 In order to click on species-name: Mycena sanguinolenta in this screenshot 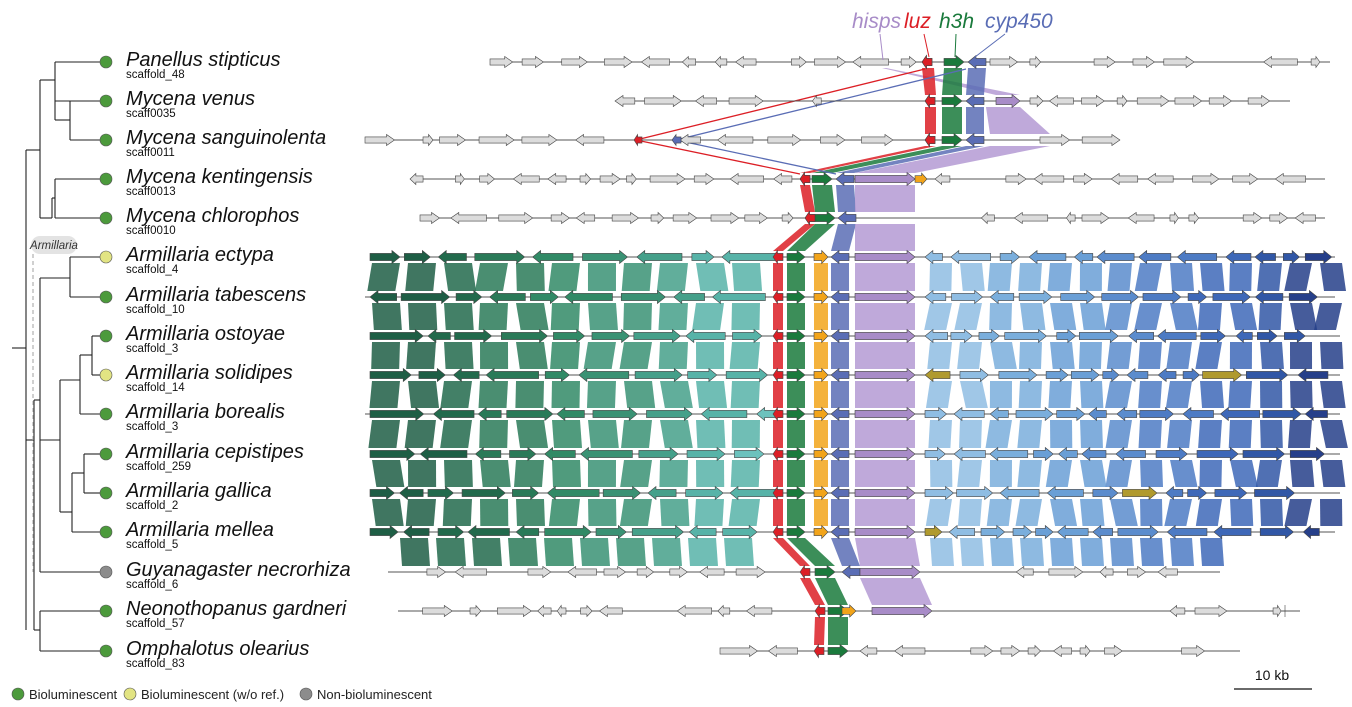, I will do `click(226, 138)`.